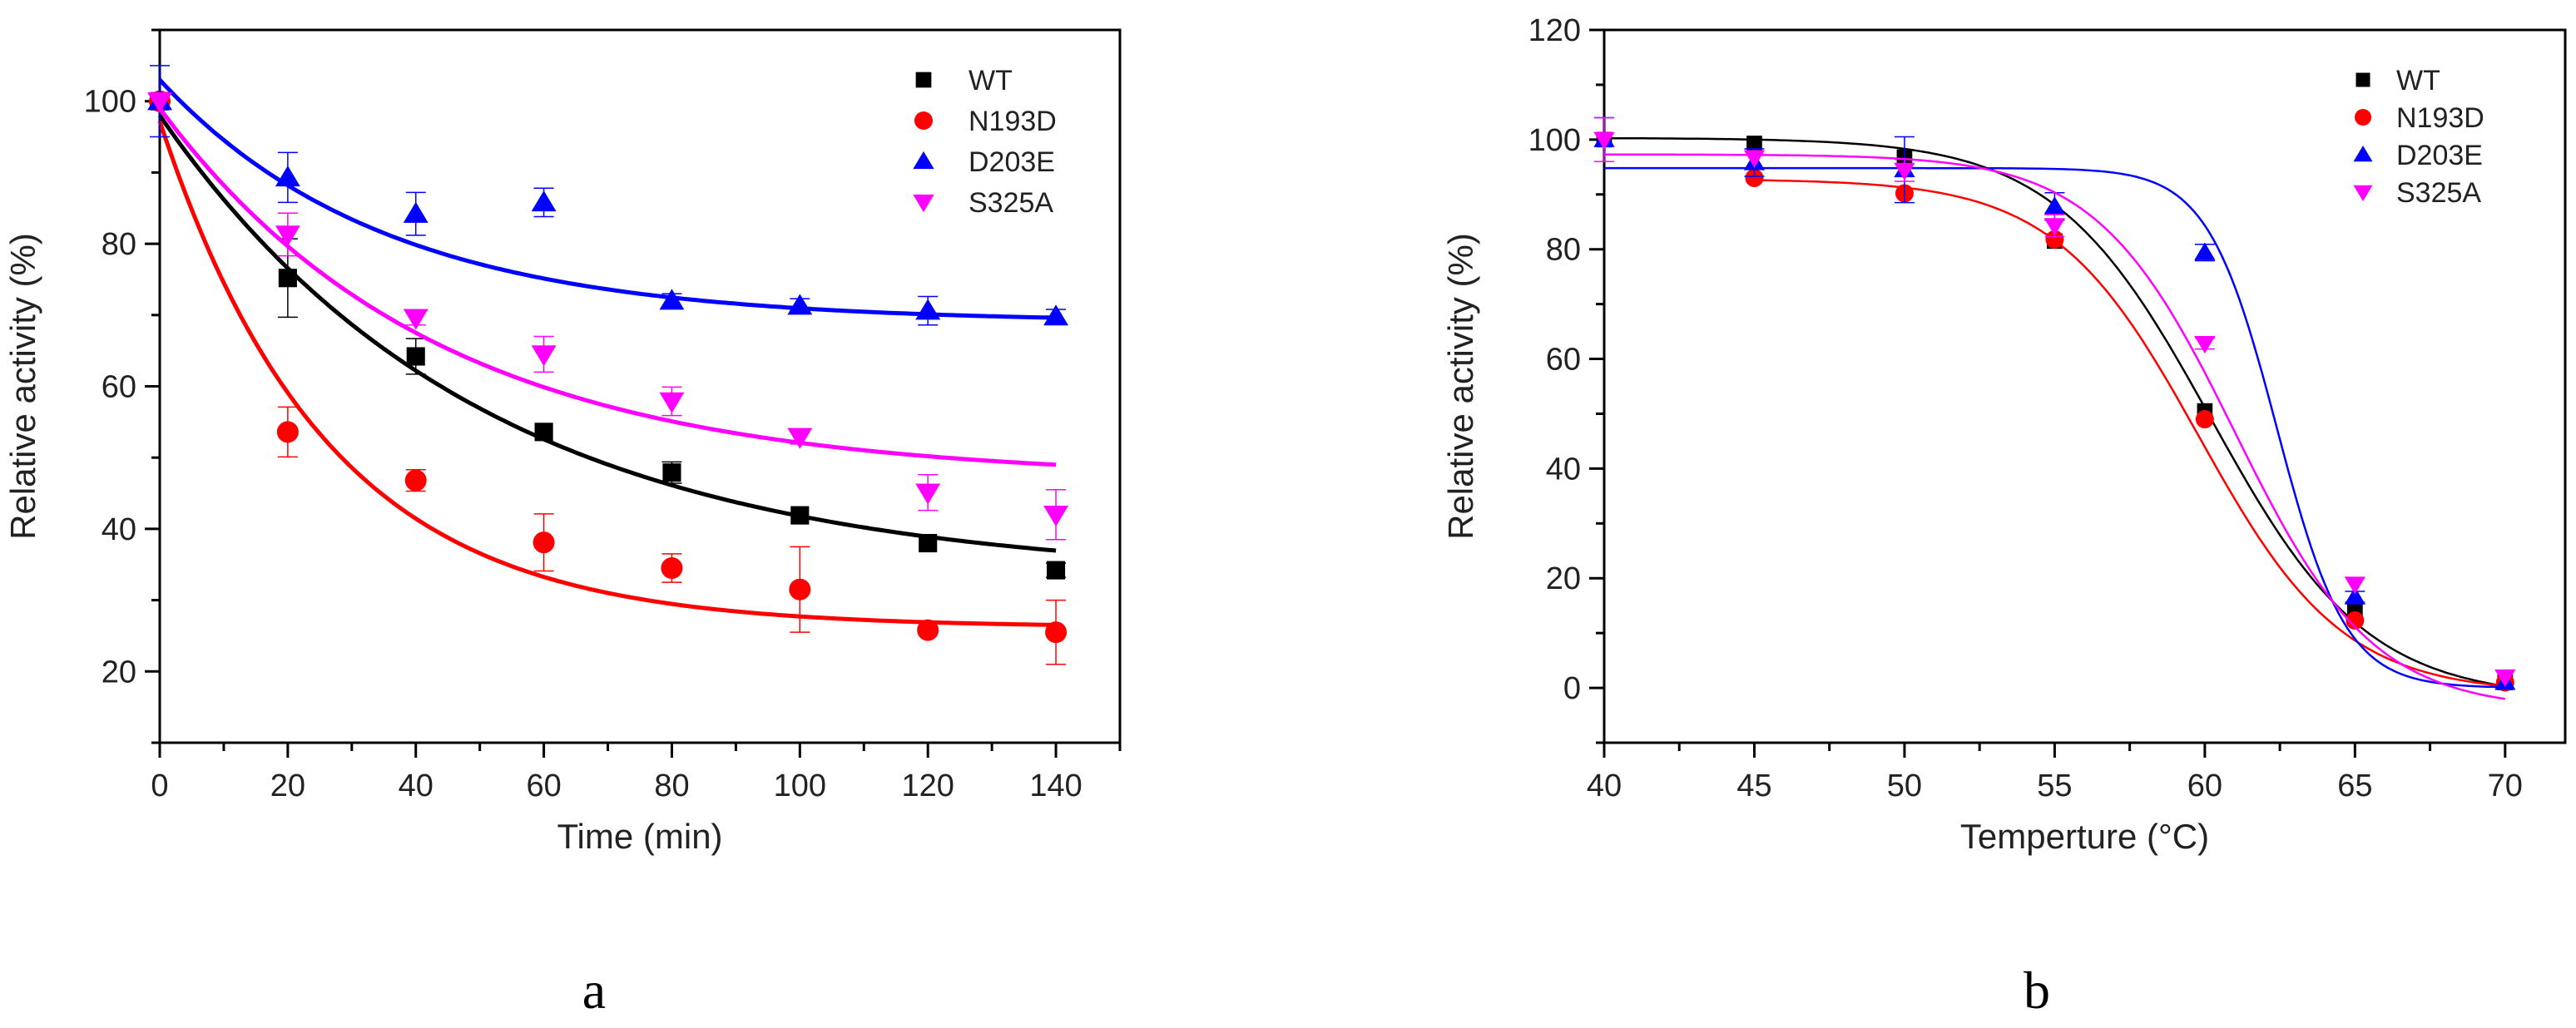 Image resolution: width=2576 pixels, height=1028 pixels. What do you see at coordinates (2354, 786) in the screenshot?
I see `x-tick-label: 65` at bounding box center [2354, 786].